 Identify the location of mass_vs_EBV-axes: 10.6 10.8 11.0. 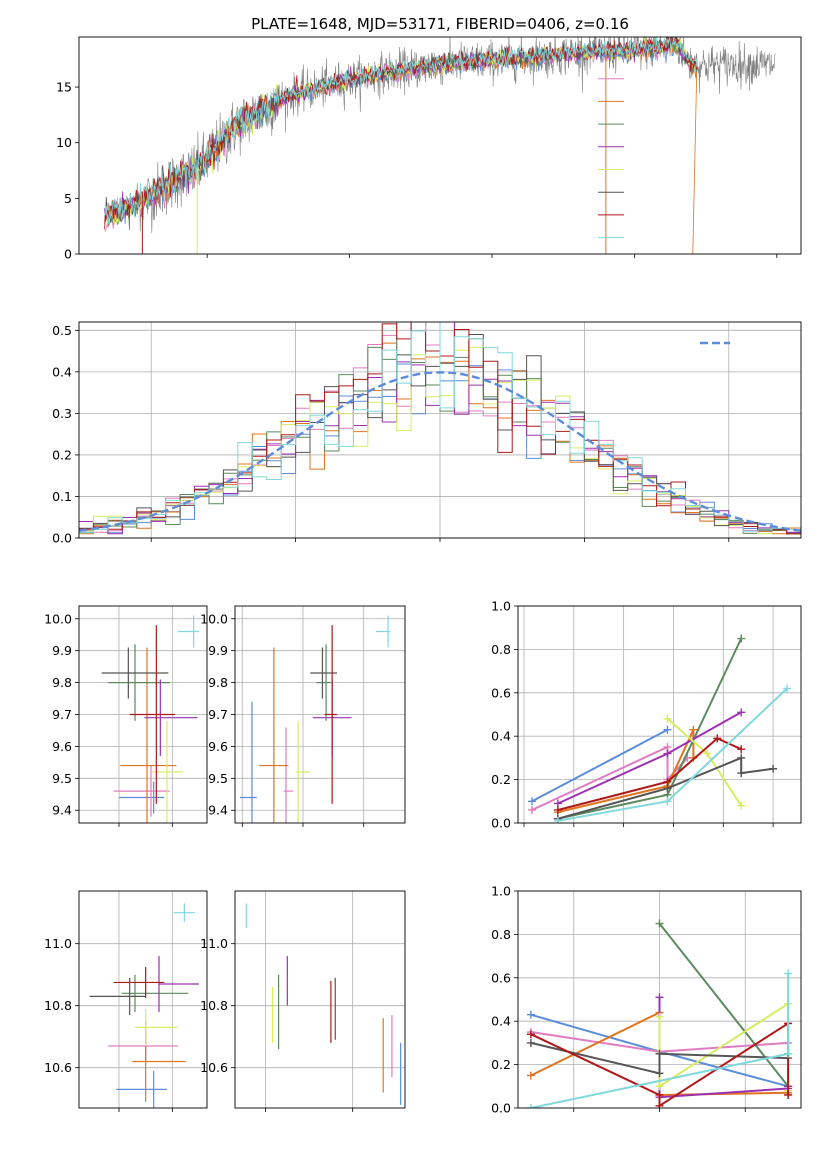
(302, 1001).